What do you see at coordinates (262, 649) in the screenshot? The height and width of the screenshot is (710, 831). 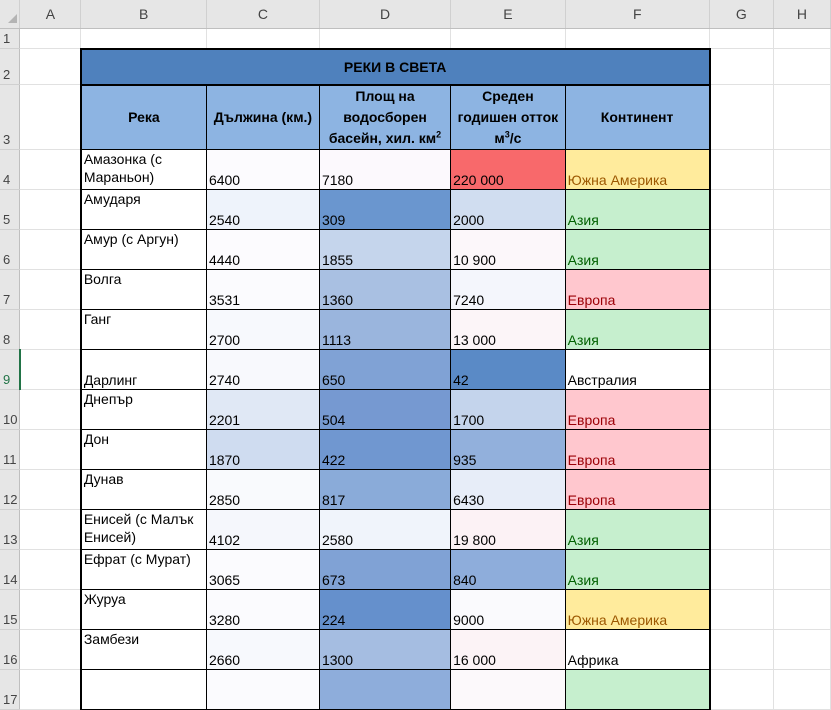 I see `length-cell: 2660` at bounding box center [262, 649].